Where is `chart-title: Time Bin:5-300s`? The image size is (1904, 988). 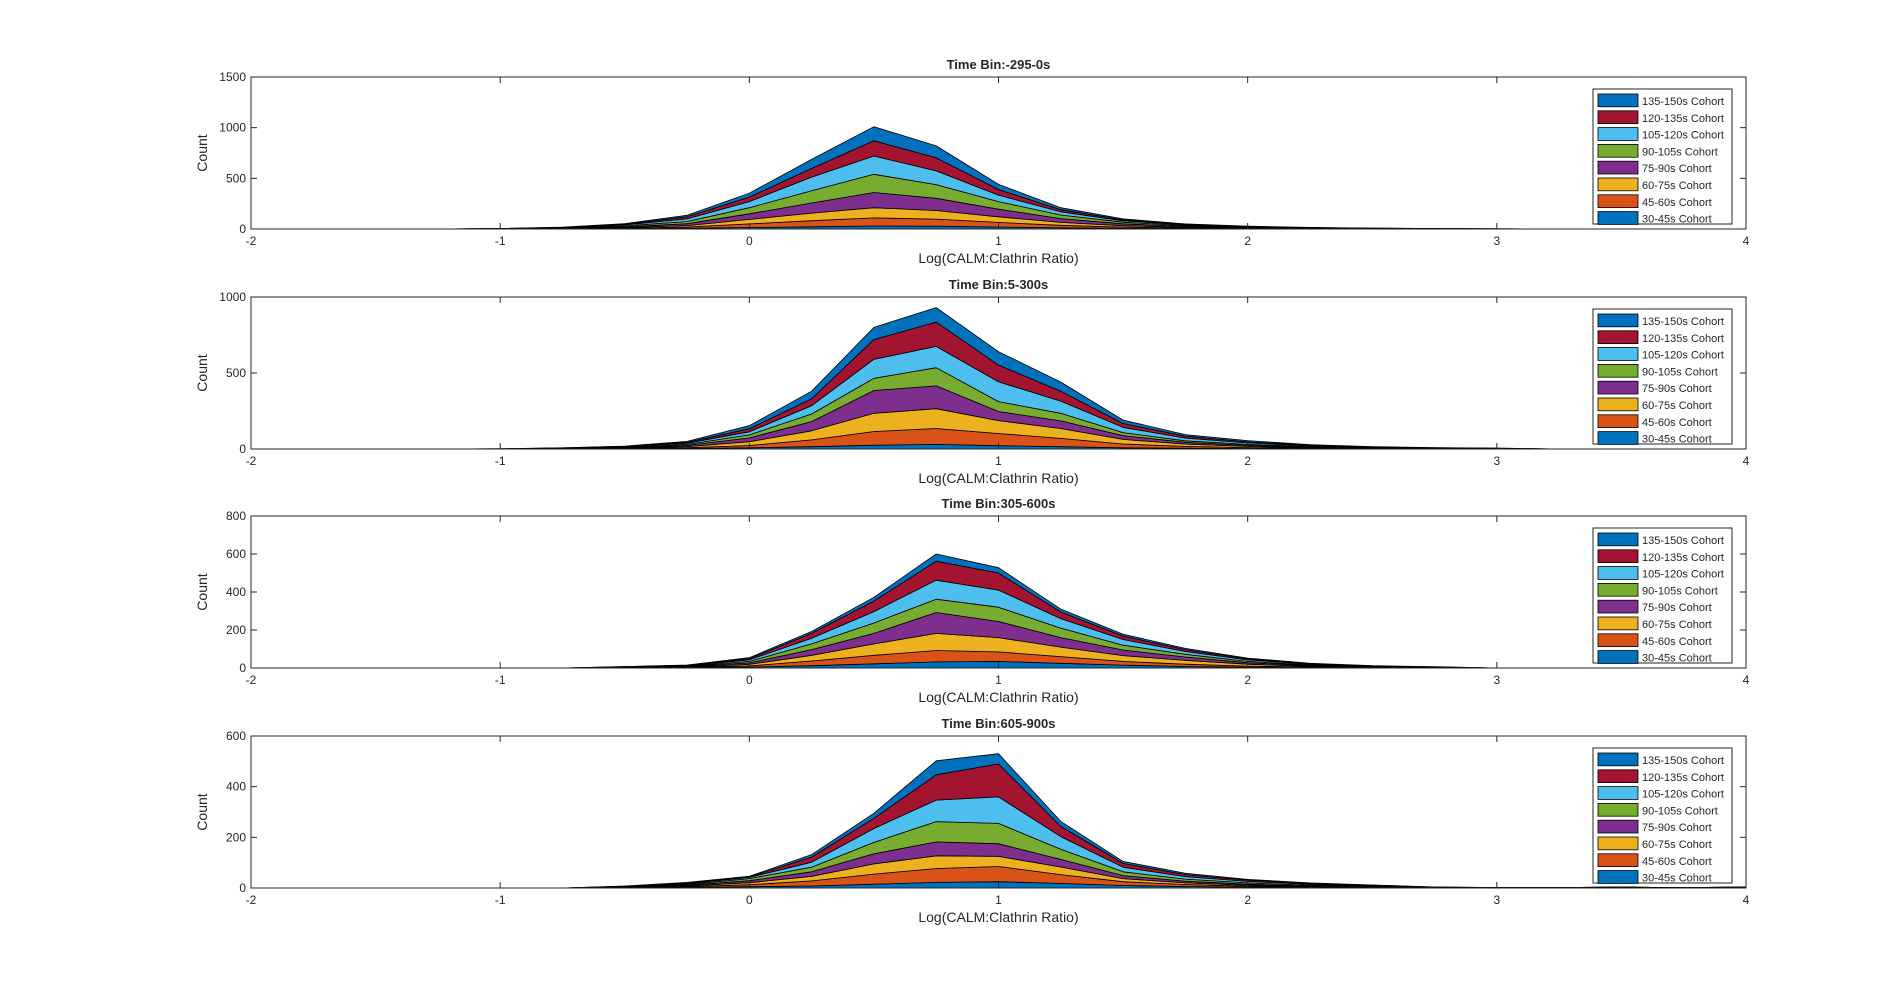 chart-title: Time Bin:5-300s is located at coordinates (998, 284).